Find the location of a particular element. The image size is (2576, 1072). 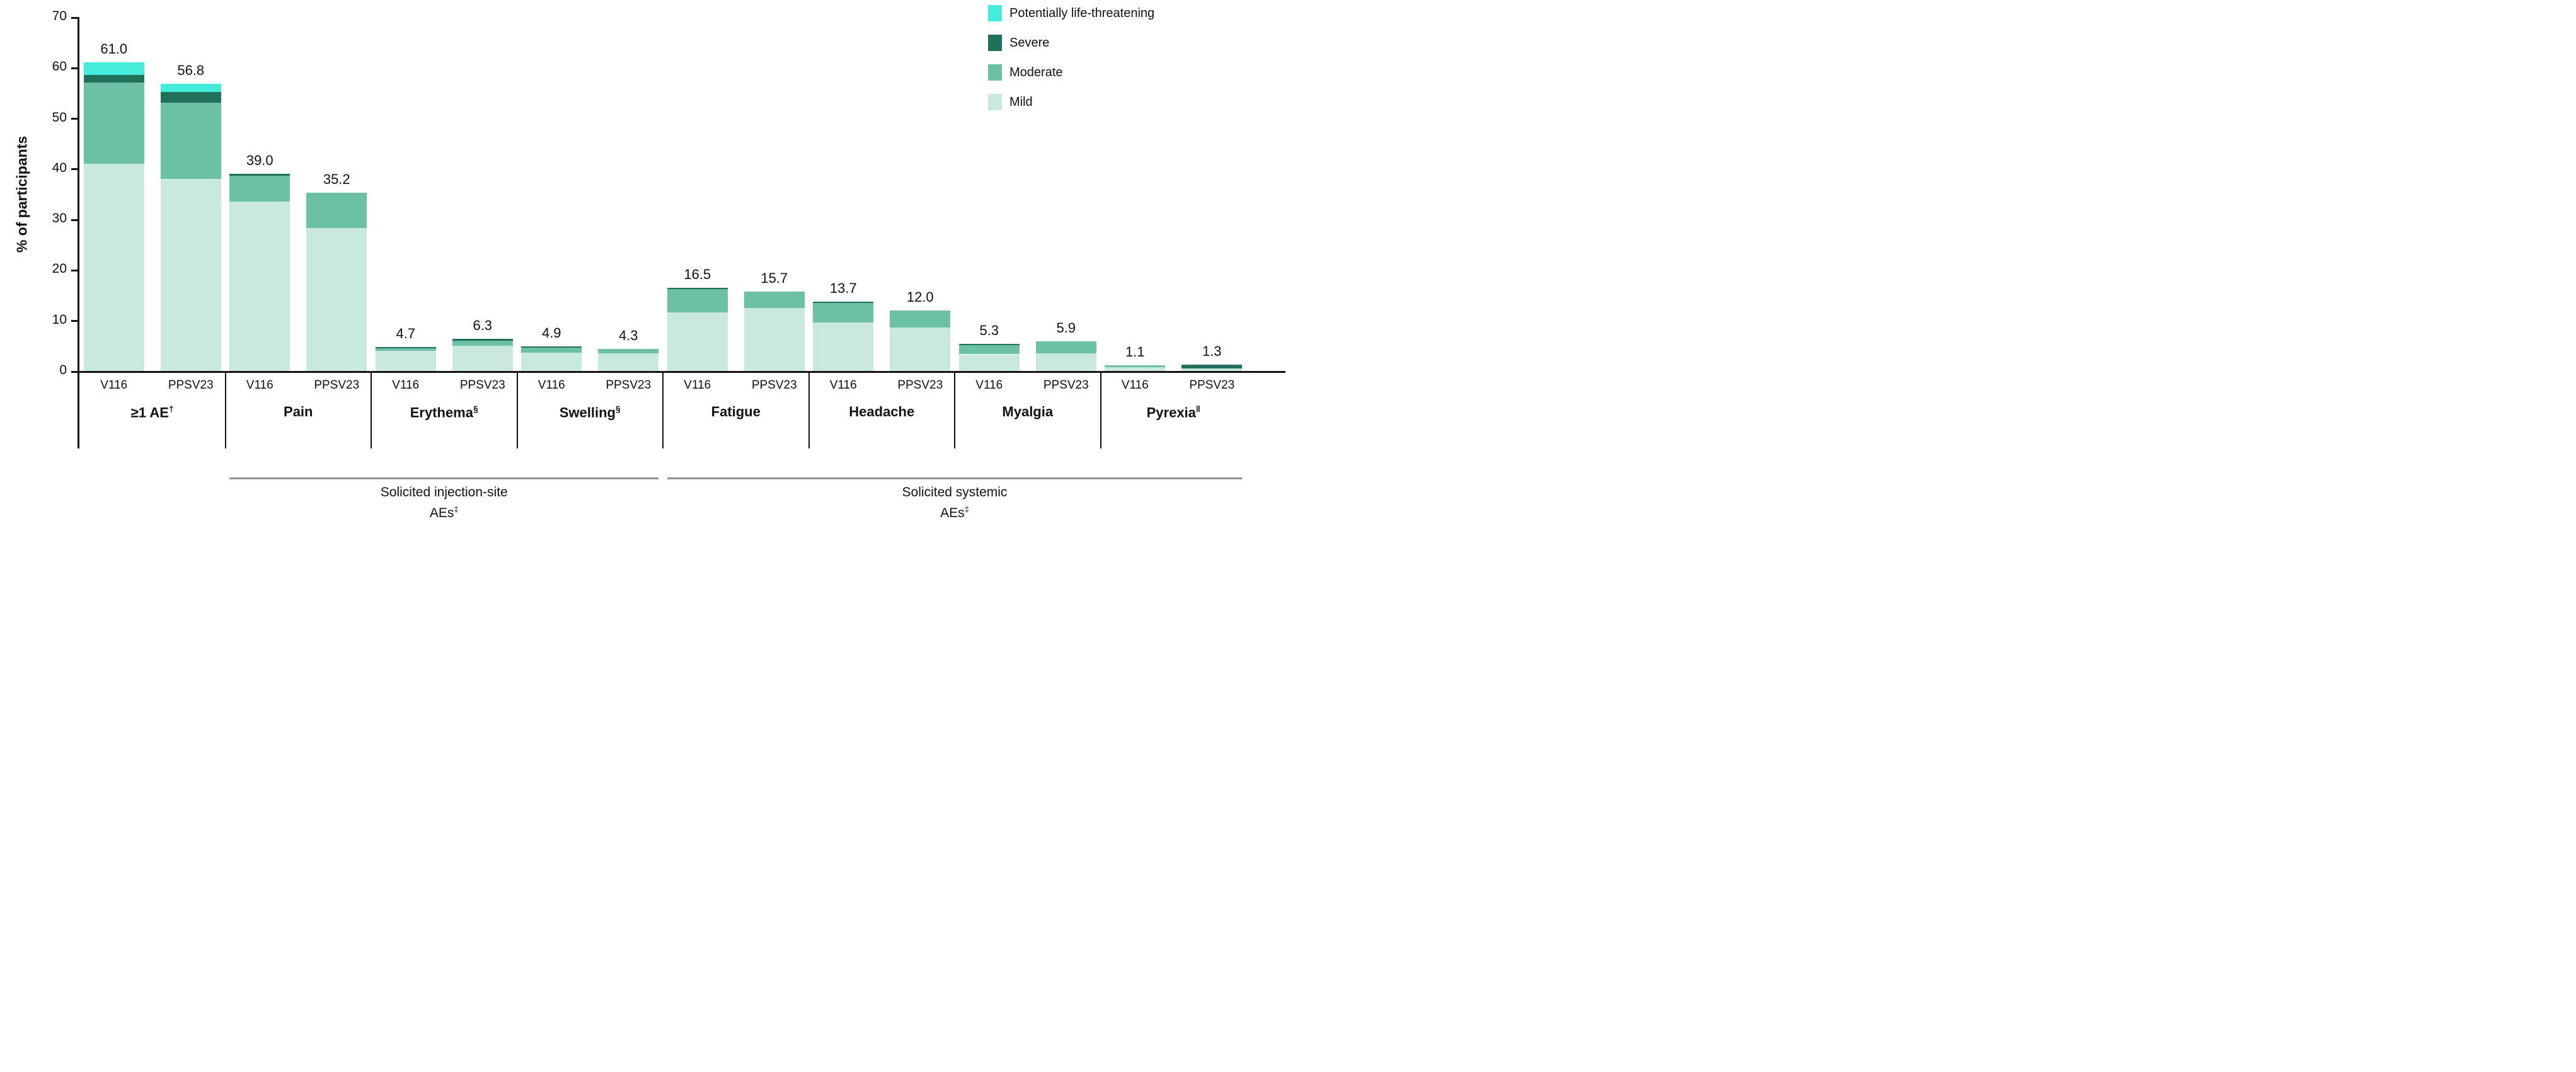

y-tick-label: 40 is located at coordinates (59, 167).